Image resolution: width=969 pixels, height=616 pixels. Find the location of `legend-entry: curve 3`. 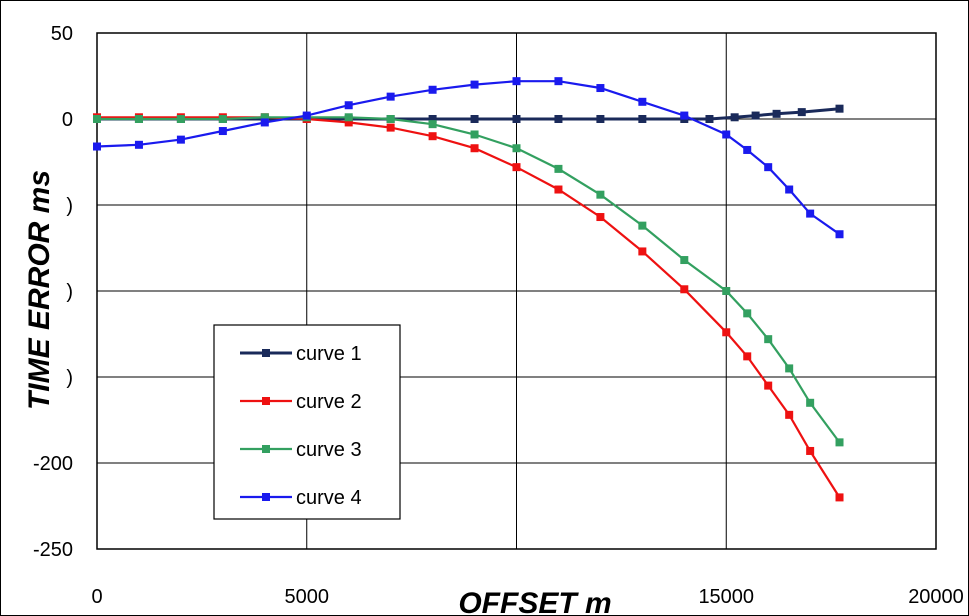

legend-entry: curve 3 is located at coordinates (301, 450).